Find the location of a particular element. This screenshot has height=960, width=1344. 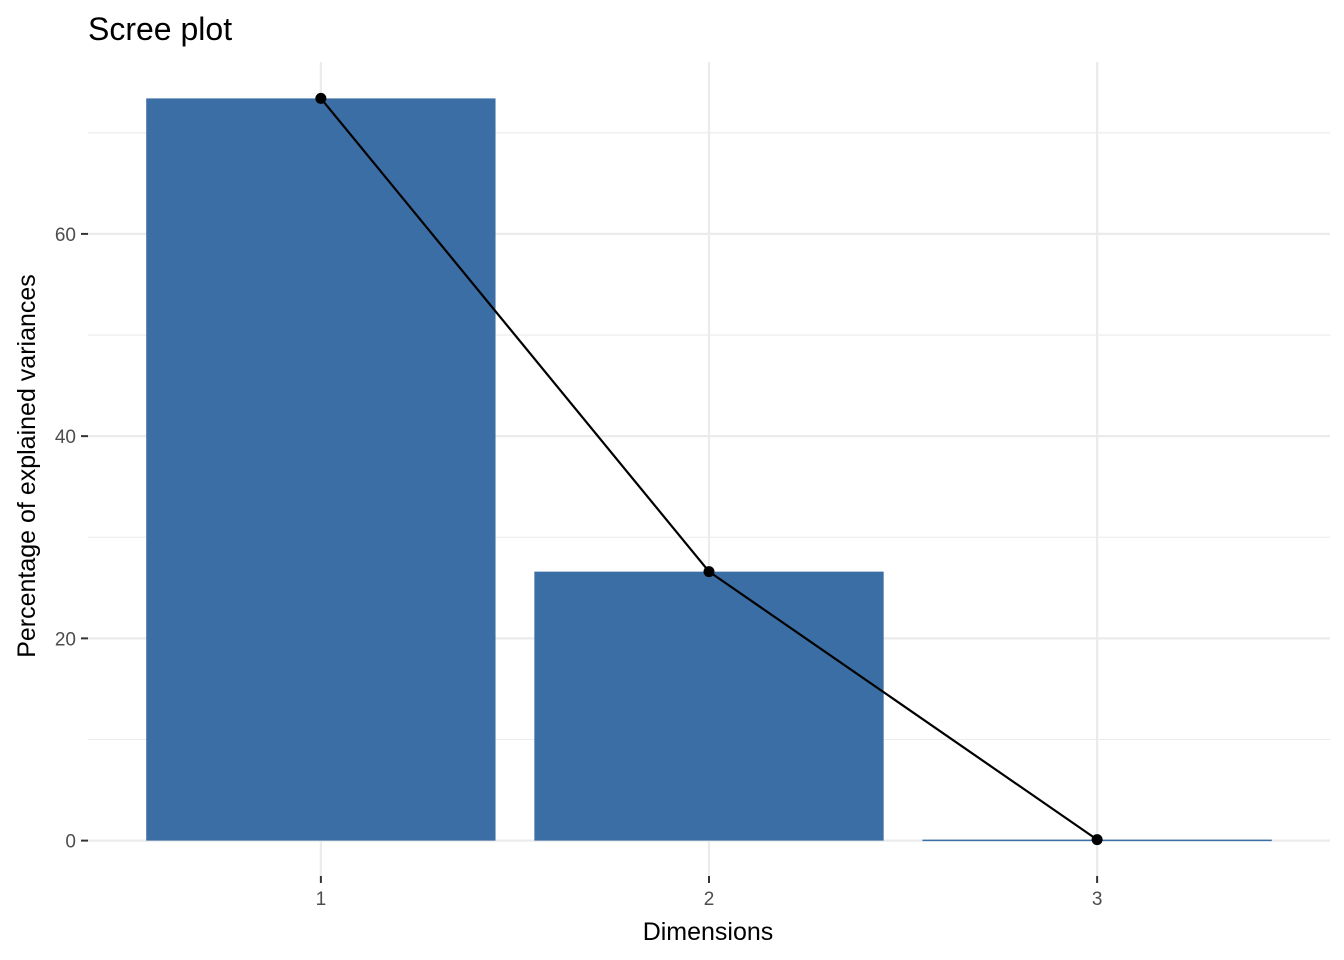

chart-title: Scree plot is located at coordinates (160, 29).